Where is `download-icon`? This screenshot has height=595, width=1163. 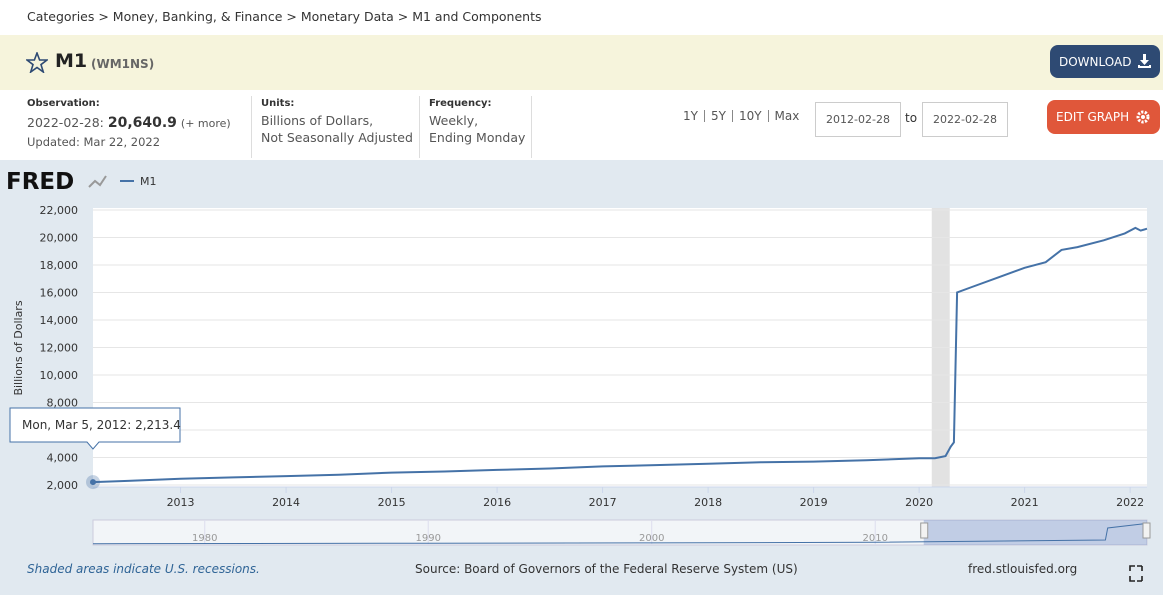
download-icon is located at coordinates (1144, 61).